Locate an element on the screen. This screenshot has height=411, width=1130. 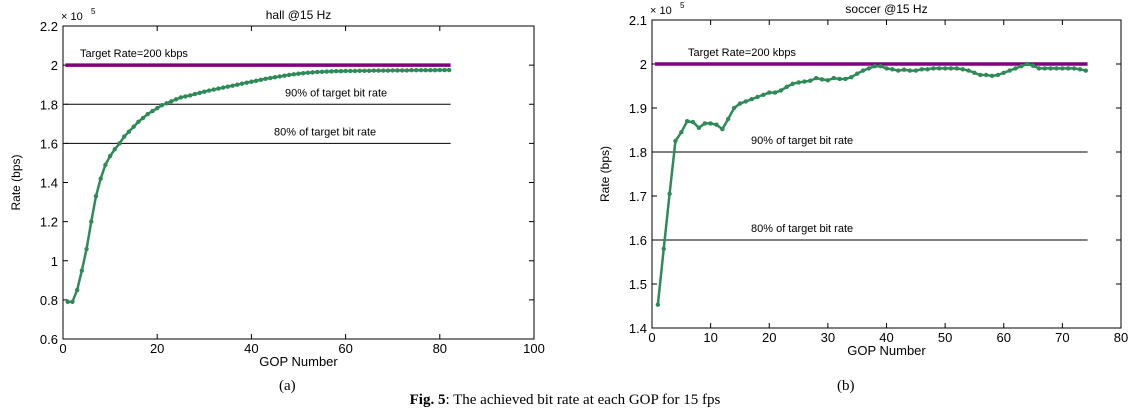
caption-a: (a) is located at coordinates (287, 386).